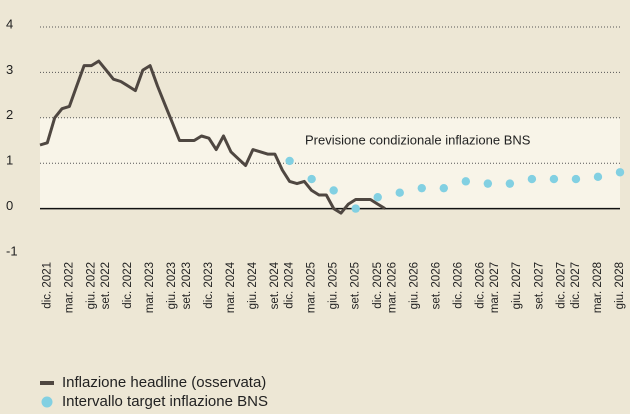 This screenshot has height=414, width=630. Describe the element at coordinates (253, 285) in the screenshot. I see `x-tick-label: giu. 2024` at that location.